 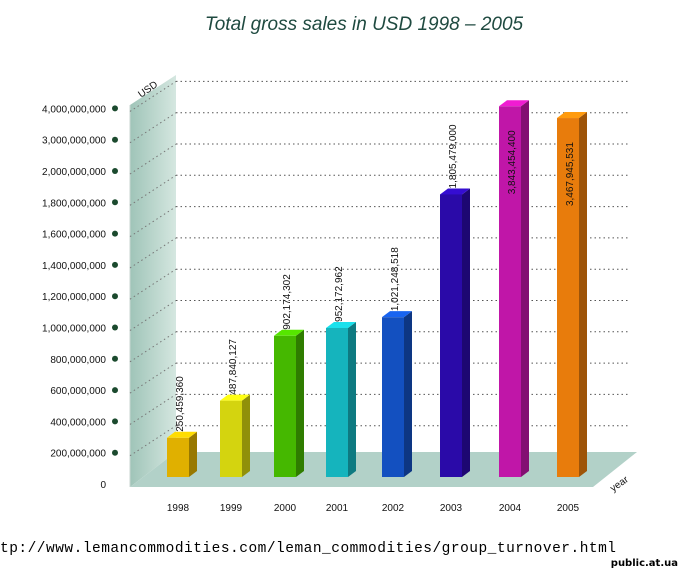 I want to click on bar-value-label: 1,805,479,000, so click(x=453, y=156).